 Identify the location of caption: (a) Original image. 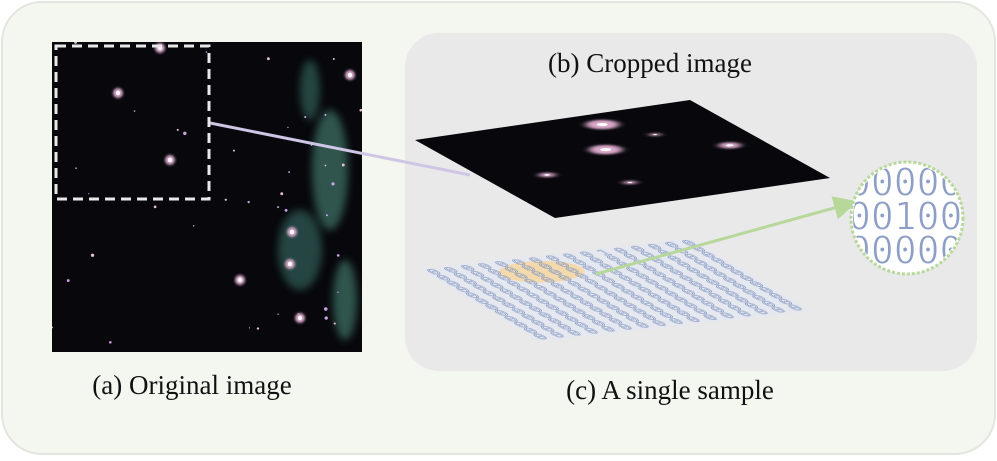
(191, 385).